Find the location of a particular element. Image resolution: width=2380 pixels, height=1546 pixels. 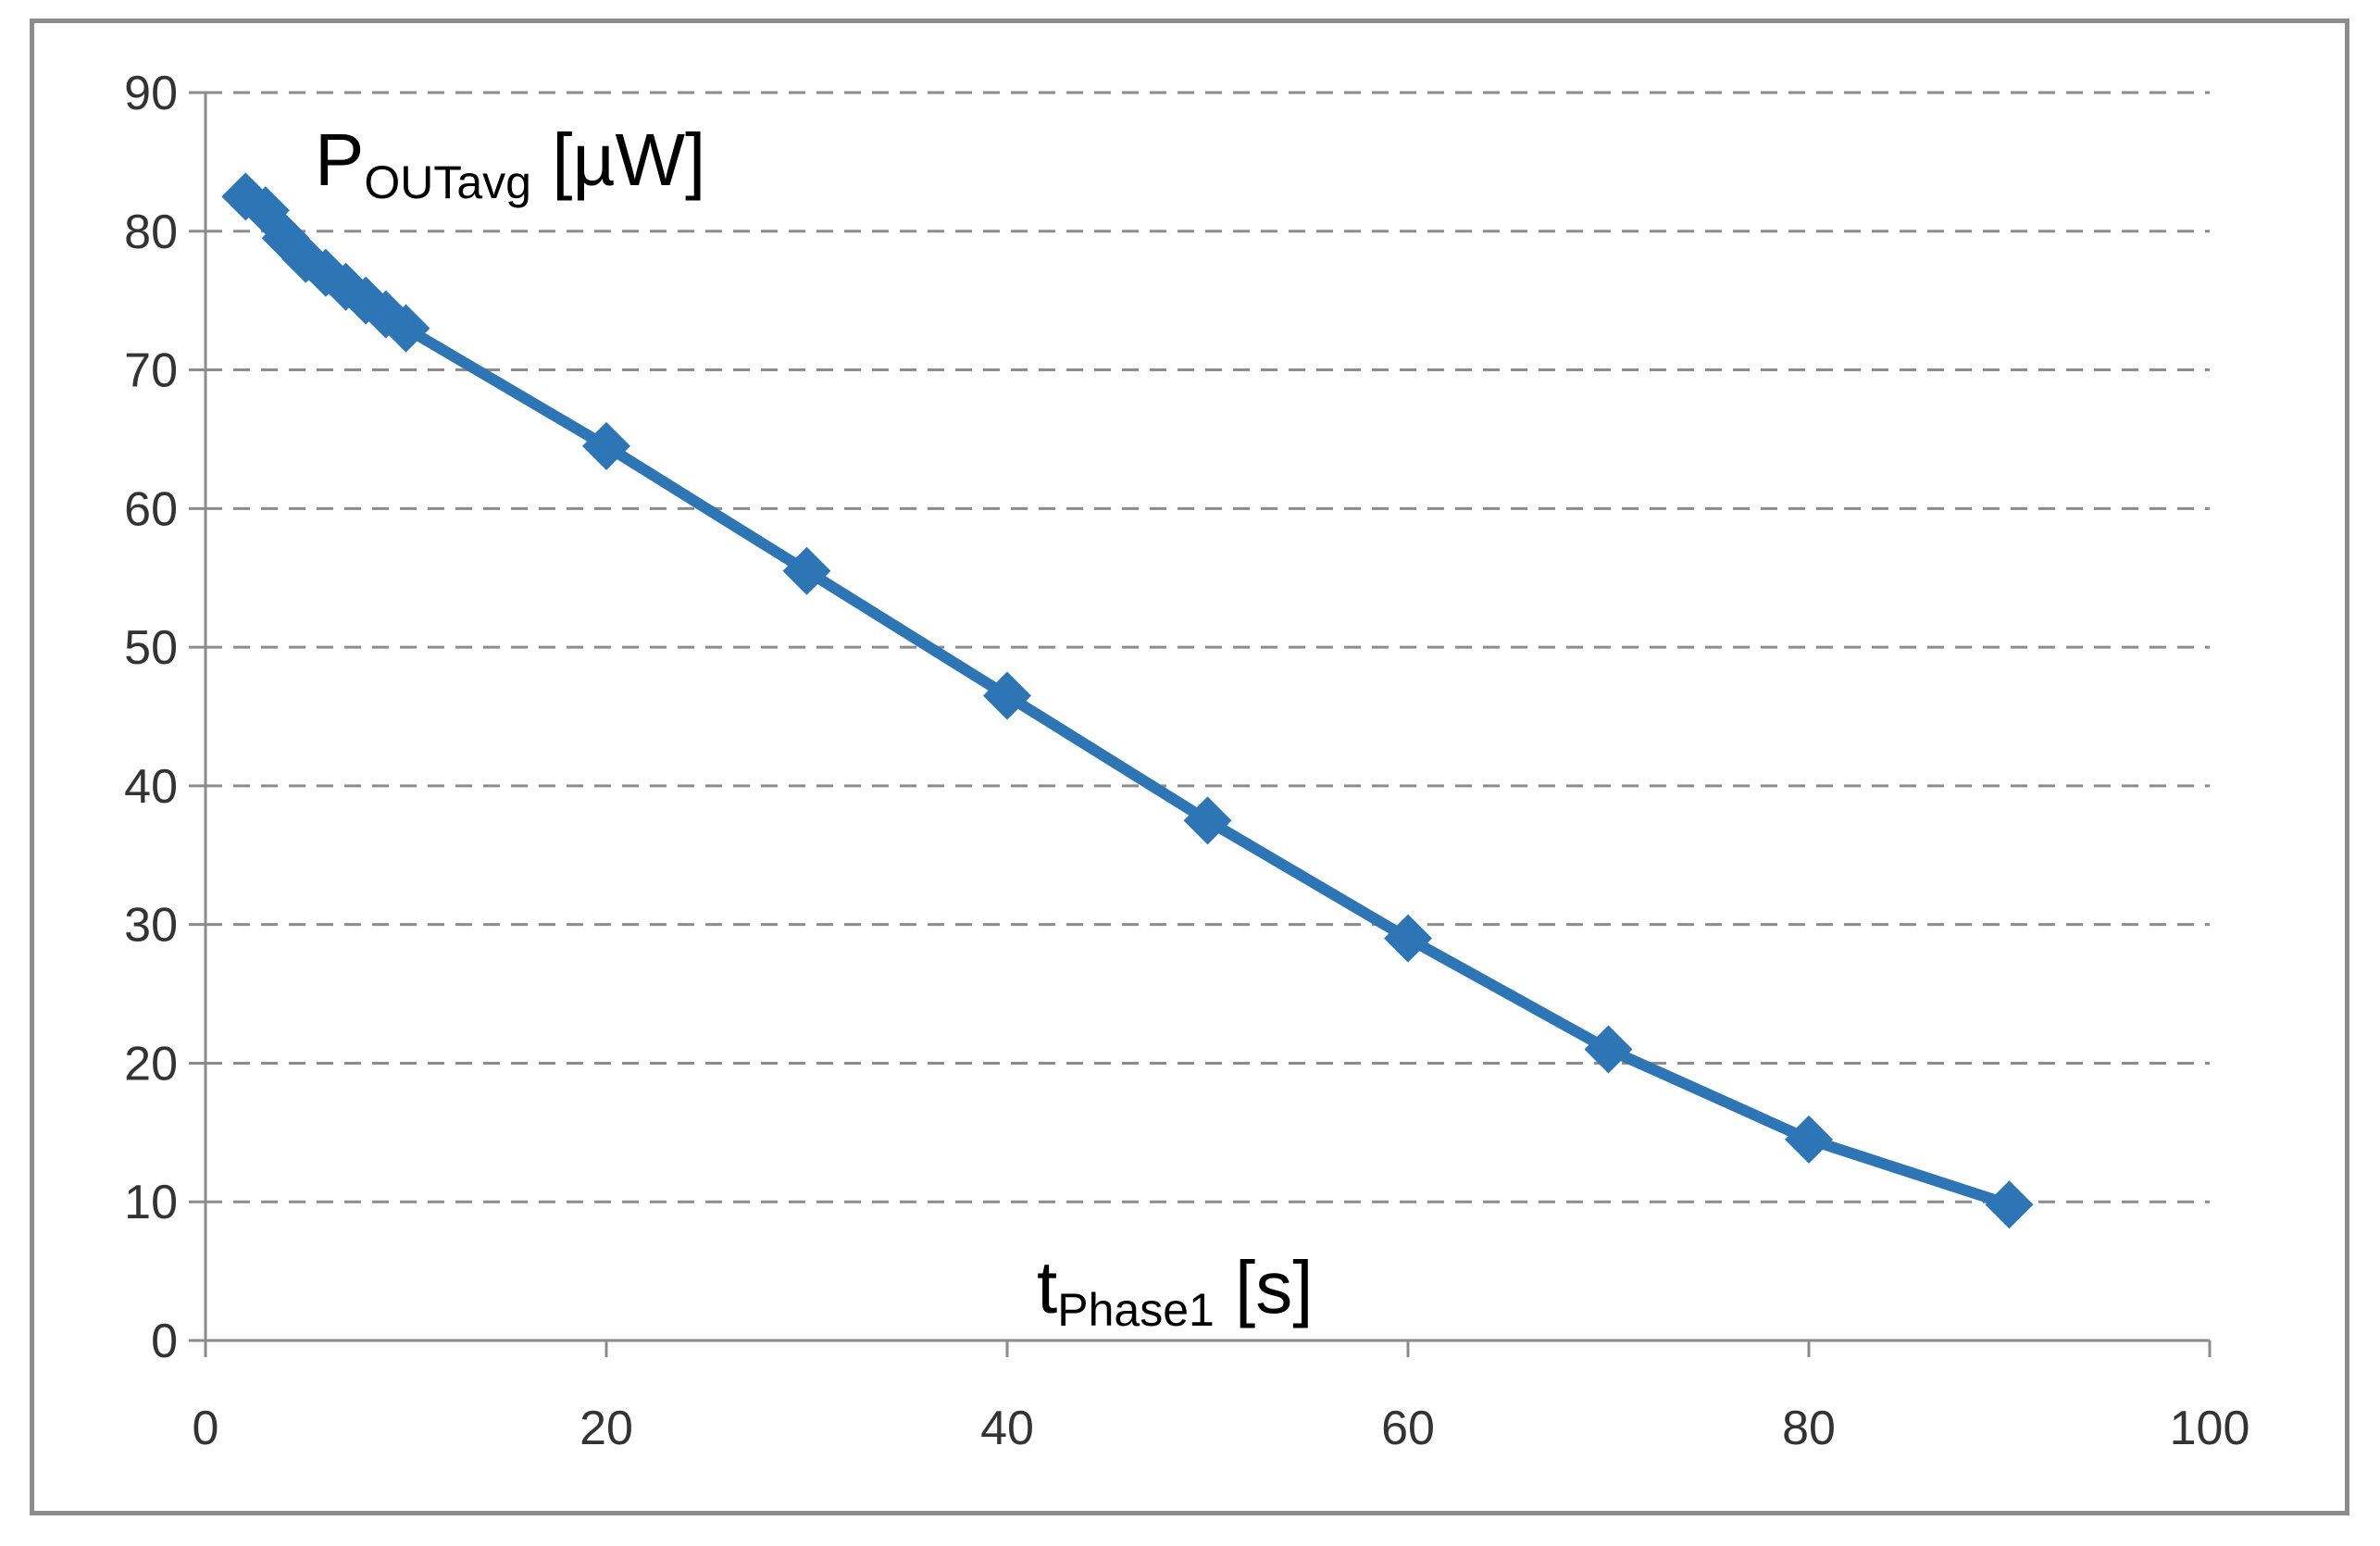

x-axis-label-unit: [s] is located at coordinates (1264, 1287).